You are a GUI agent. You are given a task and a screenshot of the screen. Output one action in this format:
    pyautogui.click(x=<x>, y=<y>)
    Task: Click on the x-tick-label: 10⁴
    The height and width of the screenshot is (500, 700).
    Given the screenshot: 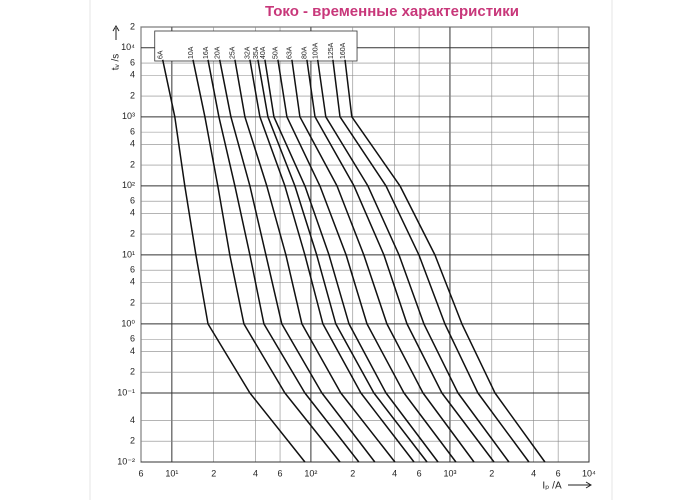 What is the action you would take?
    pyautogui.click(x=589, y=473)
    